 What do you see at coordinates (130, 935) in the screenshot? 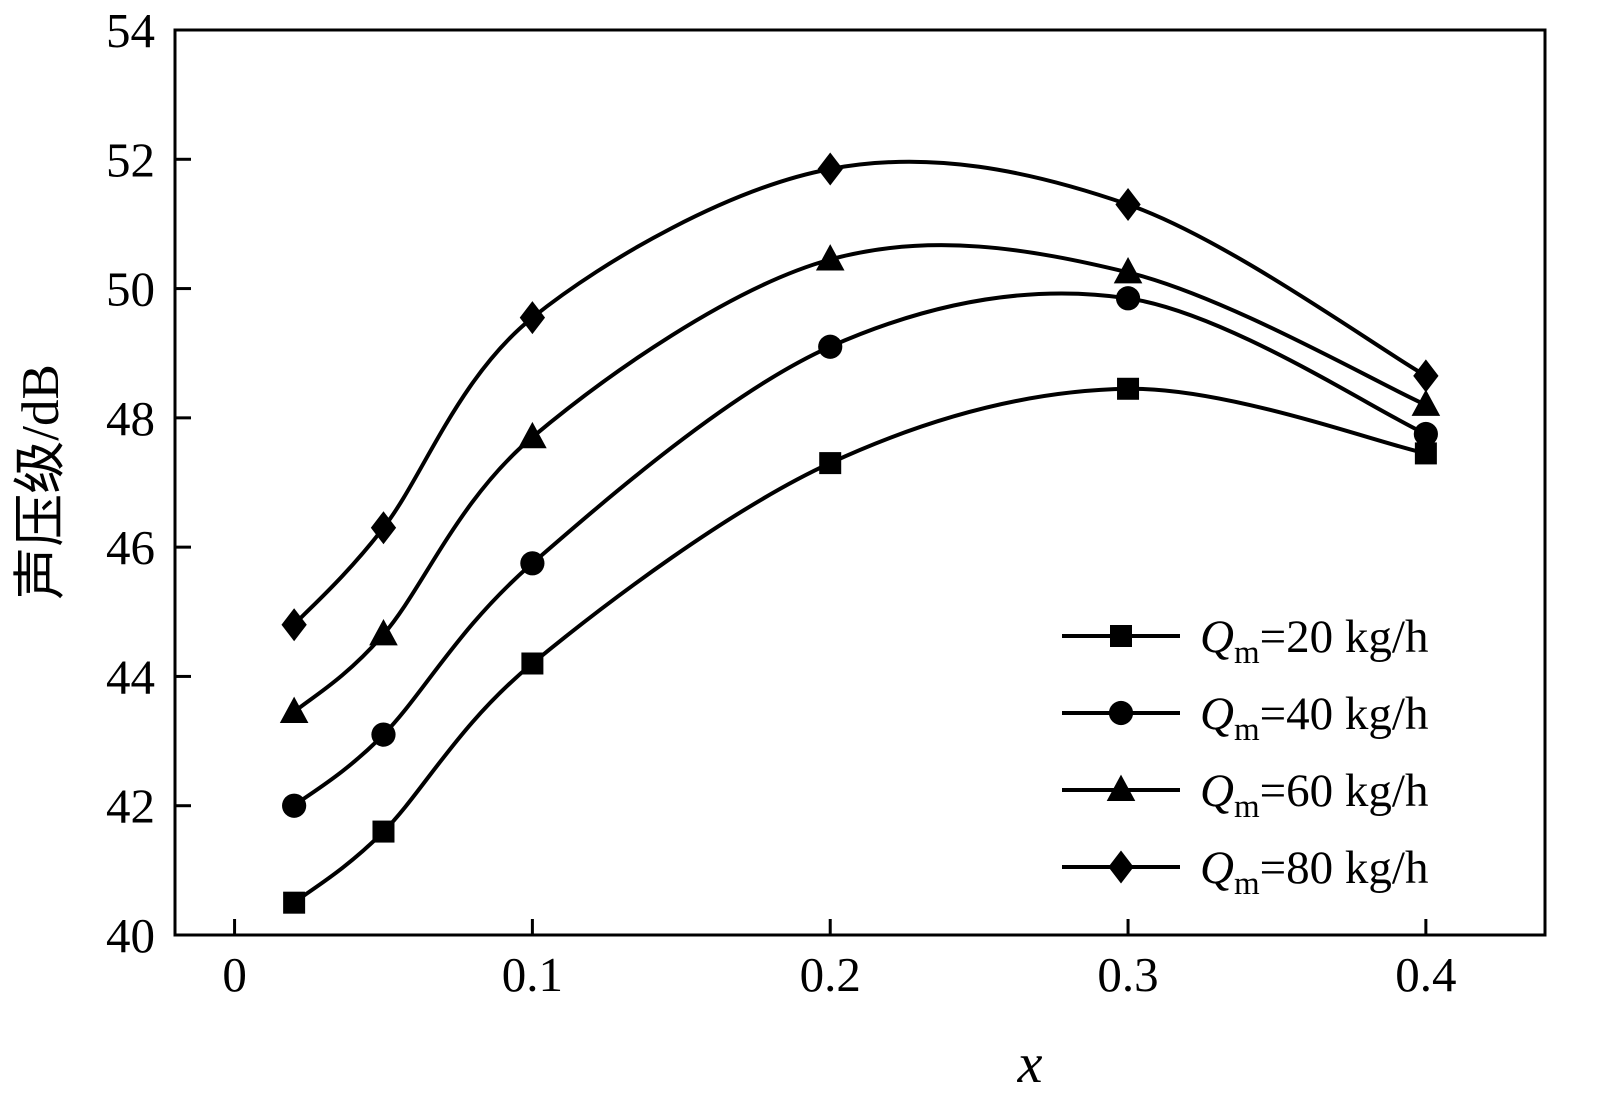
I see `y-tick-label: 40` at bounding box center [130, 935].